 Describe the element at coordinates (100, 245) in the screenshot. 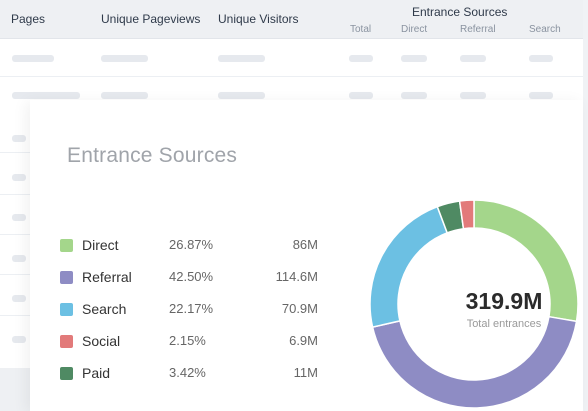

I see `legend-label: Direct` at that location.